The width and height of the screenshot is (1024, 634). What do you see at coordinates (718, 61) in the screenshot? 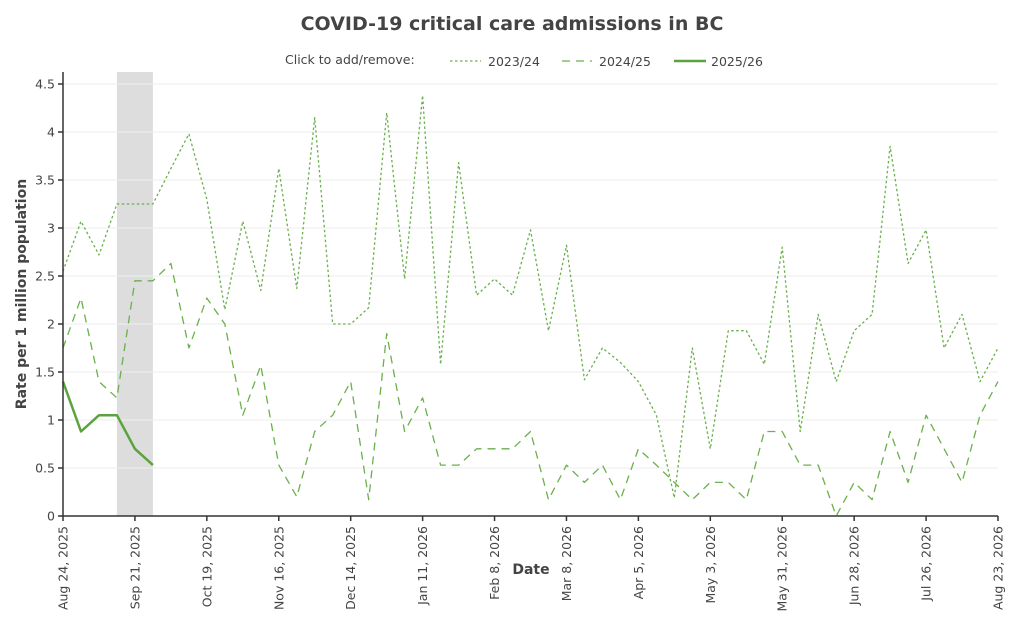
I see `legend-item-2025-26: 2025/26` at bounding box center [718, 61].